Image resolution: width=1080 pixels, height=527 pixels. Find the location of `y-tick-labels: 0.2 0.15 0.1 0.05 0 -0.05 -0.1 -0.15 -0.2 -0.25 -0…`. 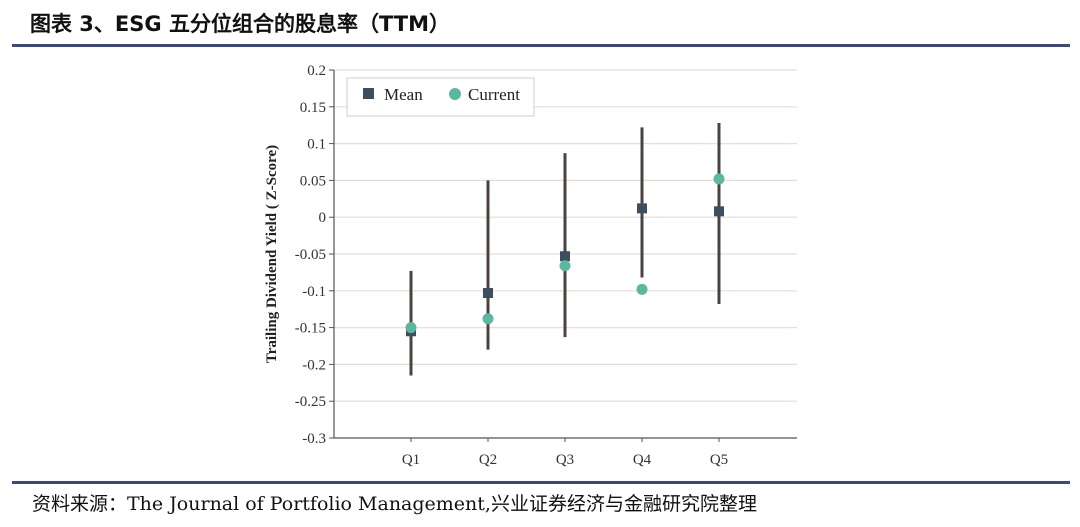

y-tick-labels: 0.2 0.15 0.1 0.05 0 -0.05 -0.1 -0.15 -0.2 -0.25 -0… is located at coordinates (310, 255).